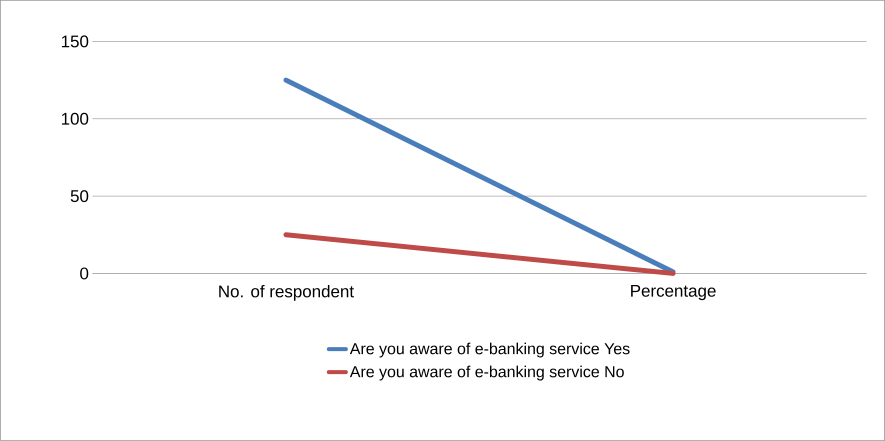  Describe the element at coordinates (673, 292) in the screenshot. I see `x-tick-label: Percentage` at that location.